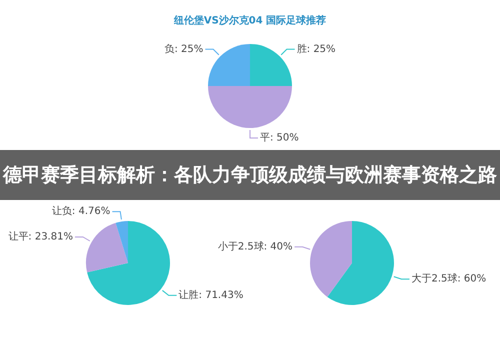 The image size is (500, 362). What do you see at coordinates (255, 246) in the screenshot?
I see `slice-label: 小于2.5球: 40%` at bounding box center [255, 246].